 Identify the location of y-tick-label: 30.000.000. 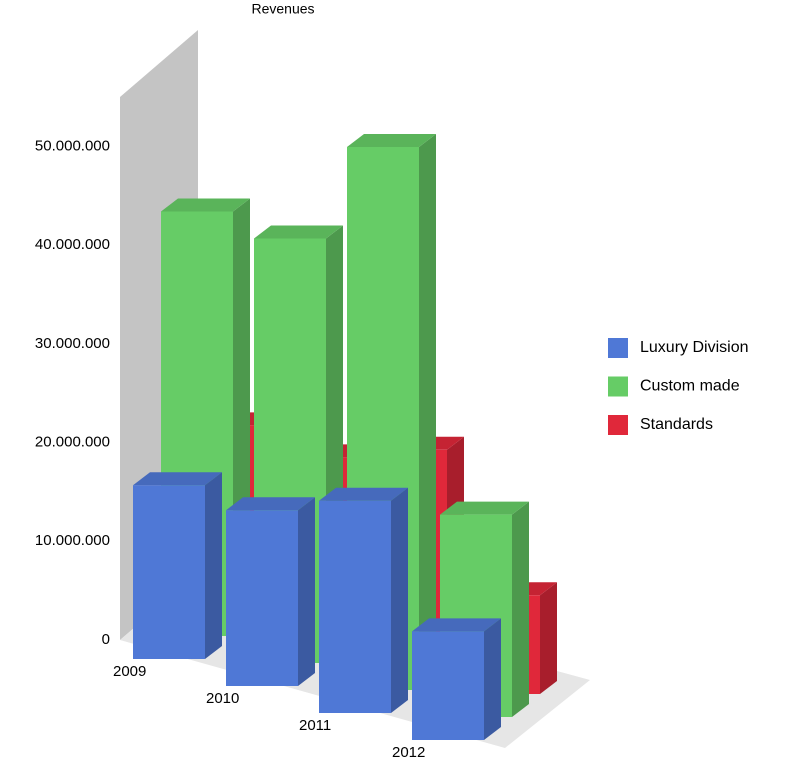
(72, 343).